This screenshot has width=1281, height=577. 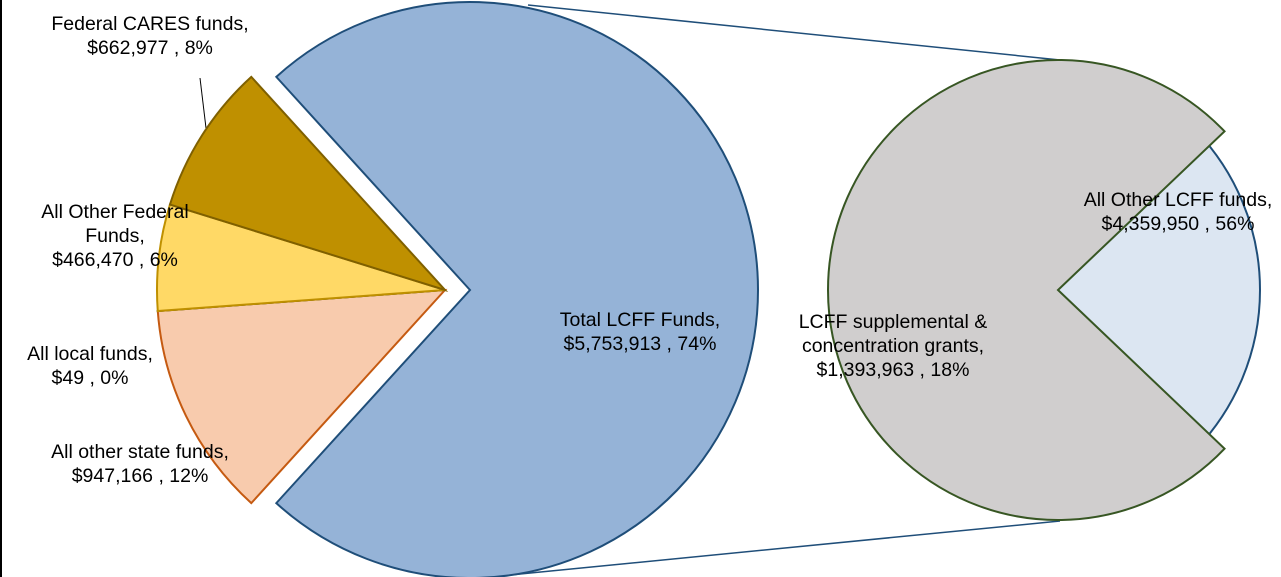 I want to click on category-label: All local funds,, so click(x=90, y=354).